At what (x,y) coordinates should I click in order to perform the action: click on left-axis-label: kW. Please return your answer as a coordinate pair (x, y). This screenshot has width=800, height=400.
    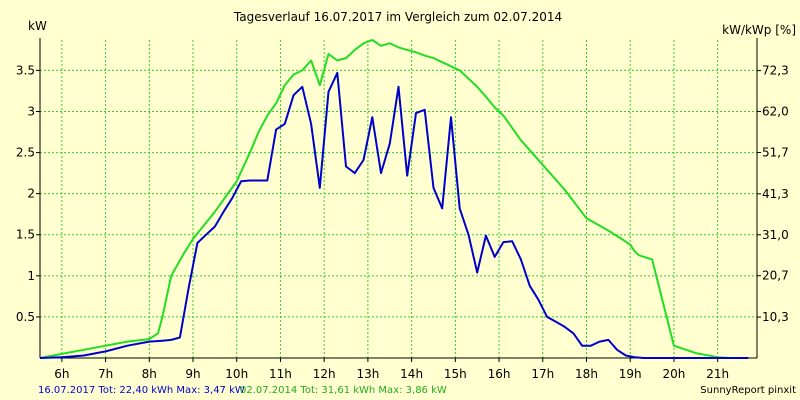
    Looking at the image, I should click on (37, 26).